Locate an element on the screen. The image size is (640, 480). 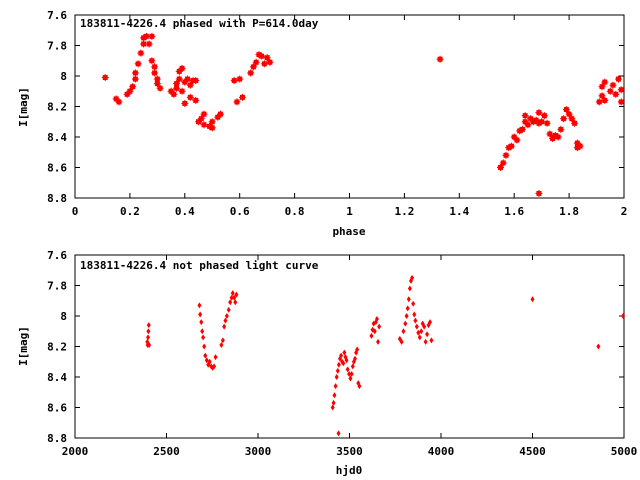
x-tick-label-phased: 0.6 is located at coordinates (240, 211).